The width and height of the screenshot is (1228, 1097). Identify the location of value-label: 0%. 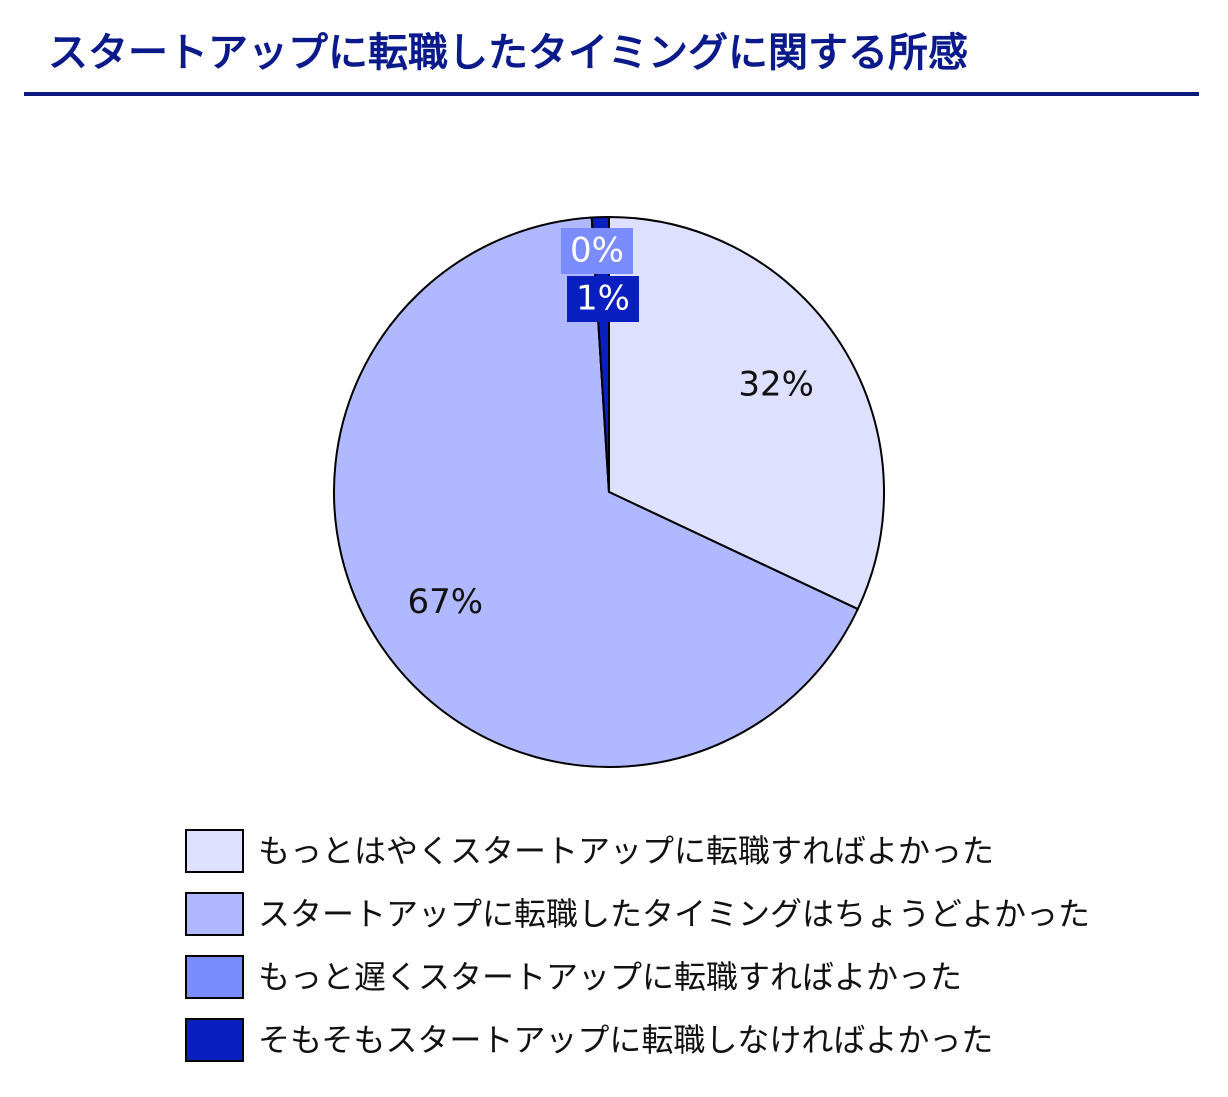
(597, 251).